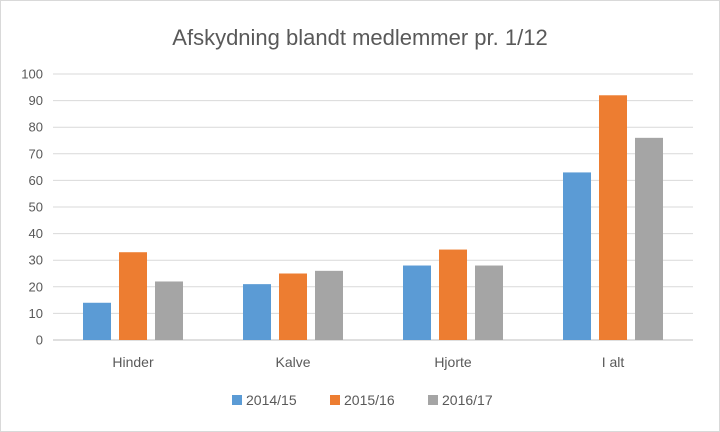 The width and height of the screenshot is (720, 432). I want to click on y-axis-ticks: 0 10 20 30 40 50 60 70 80 90 100, so click(32, 207).